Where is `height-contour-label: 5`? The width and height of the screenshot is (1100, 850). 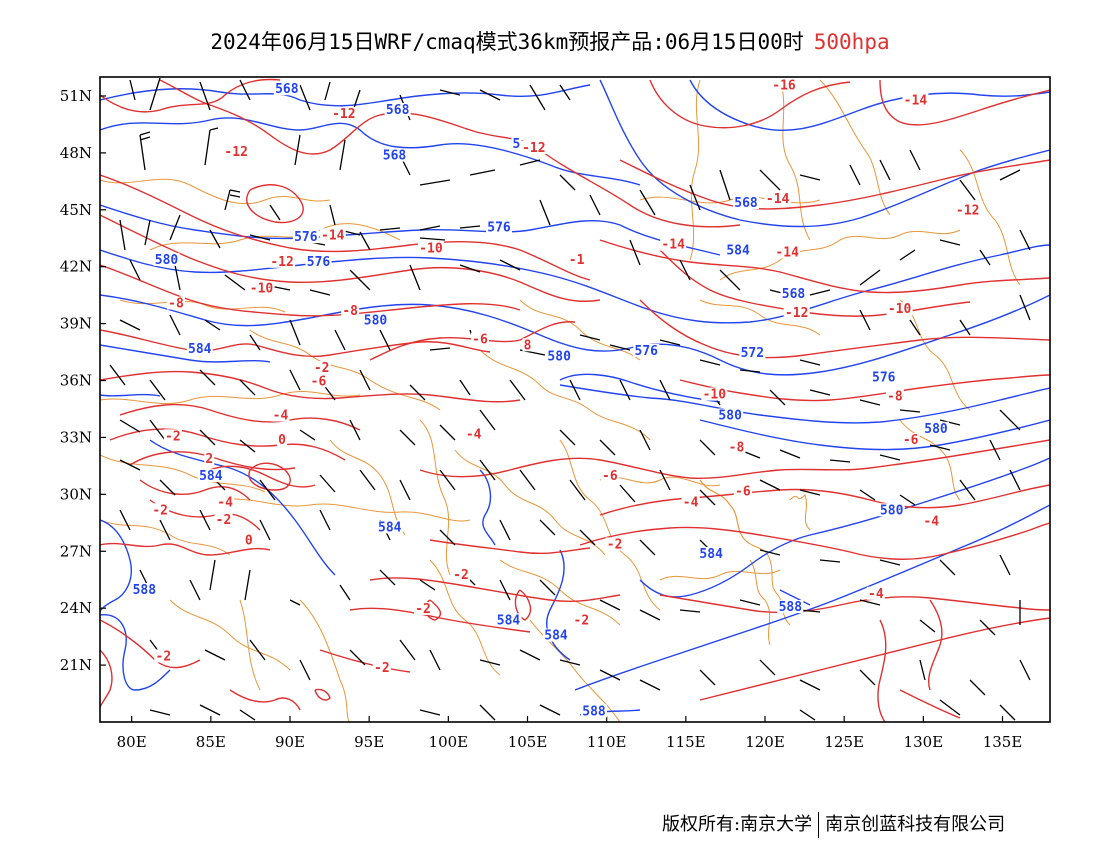
height-contour-label: 5 is located at coordinates (517, 144).